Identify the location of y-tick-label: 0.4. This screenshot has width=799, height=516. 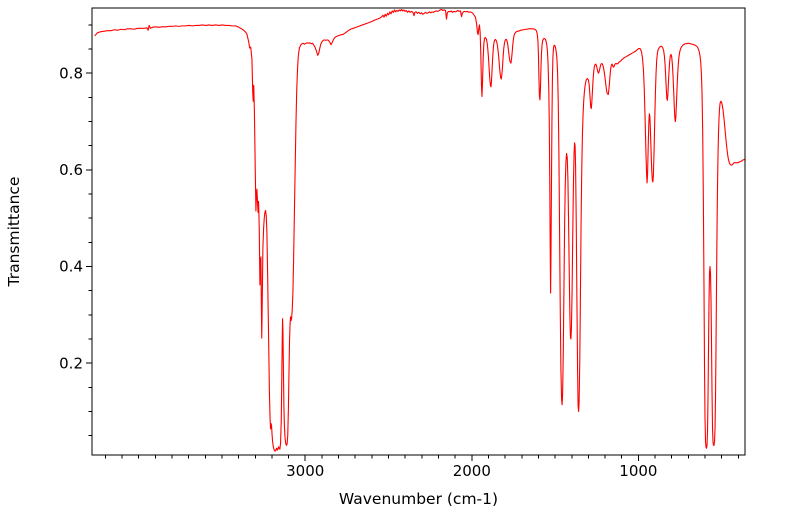
(71, 267).